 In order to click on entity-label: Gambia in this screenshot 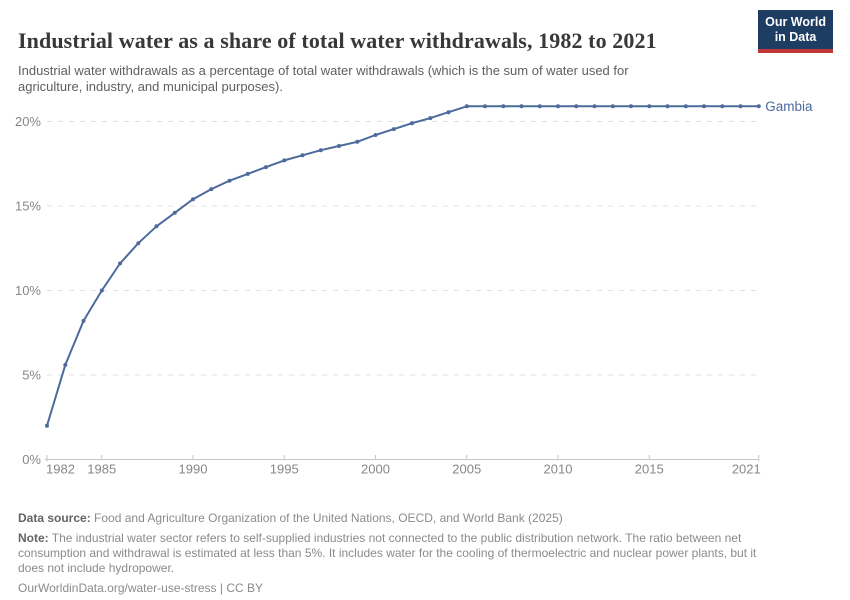, I will do `click(789, 106)`.